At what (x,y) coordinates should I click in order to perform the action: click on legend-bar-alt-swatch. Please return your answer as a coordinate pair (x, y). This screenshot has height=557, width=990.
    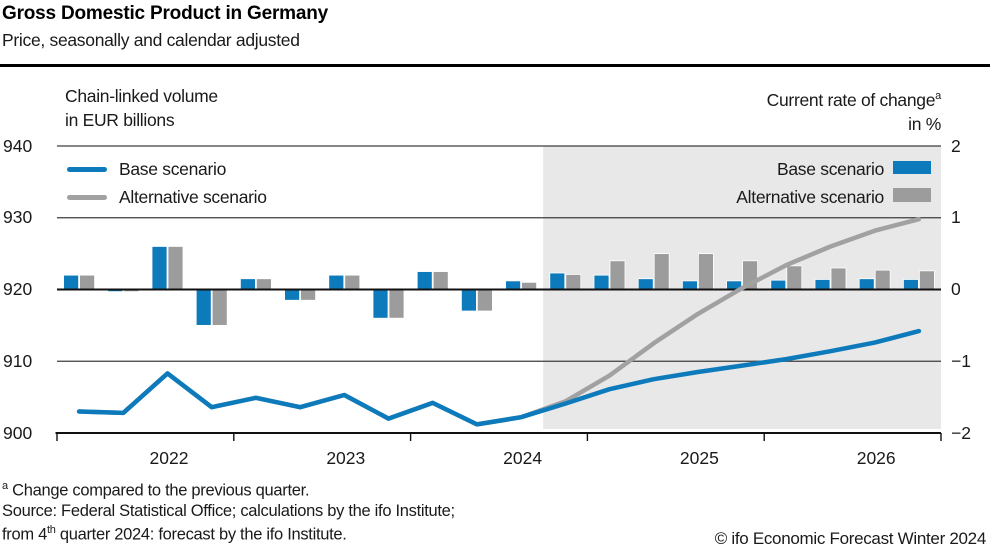
    Looking at the image, I should click on (912, 195).